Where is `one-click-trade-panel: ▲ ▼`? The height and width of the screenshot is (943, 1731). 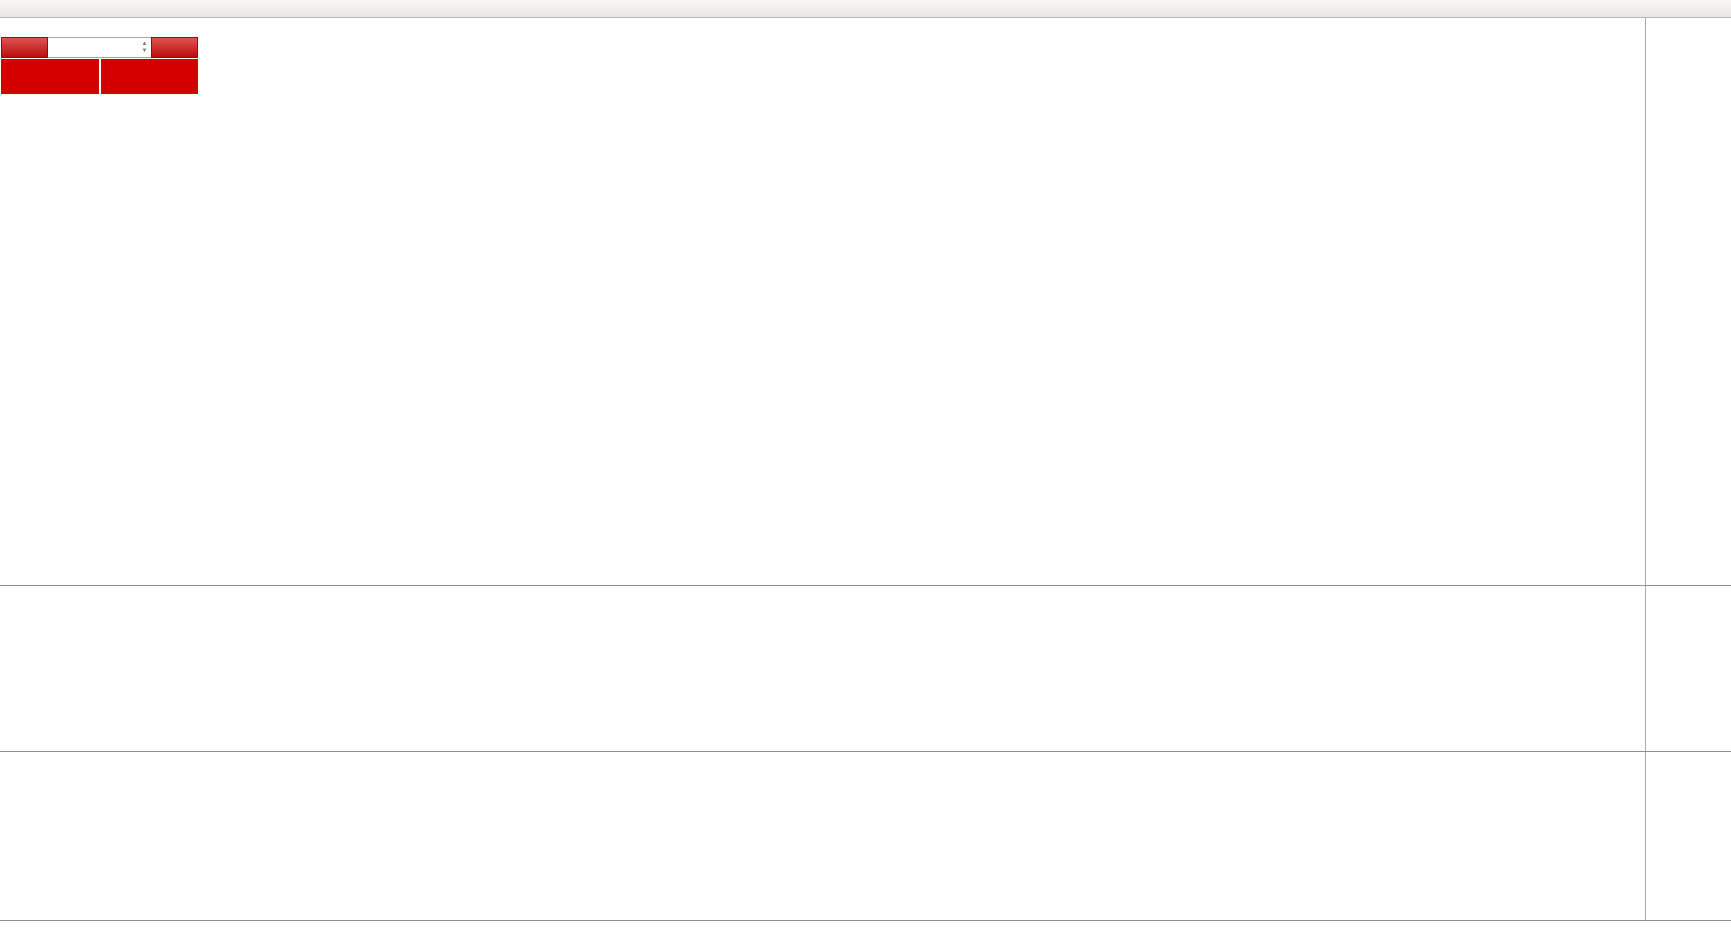
one-click-trade-panel: ▲ ▼ is located at coordinates (99, 65).